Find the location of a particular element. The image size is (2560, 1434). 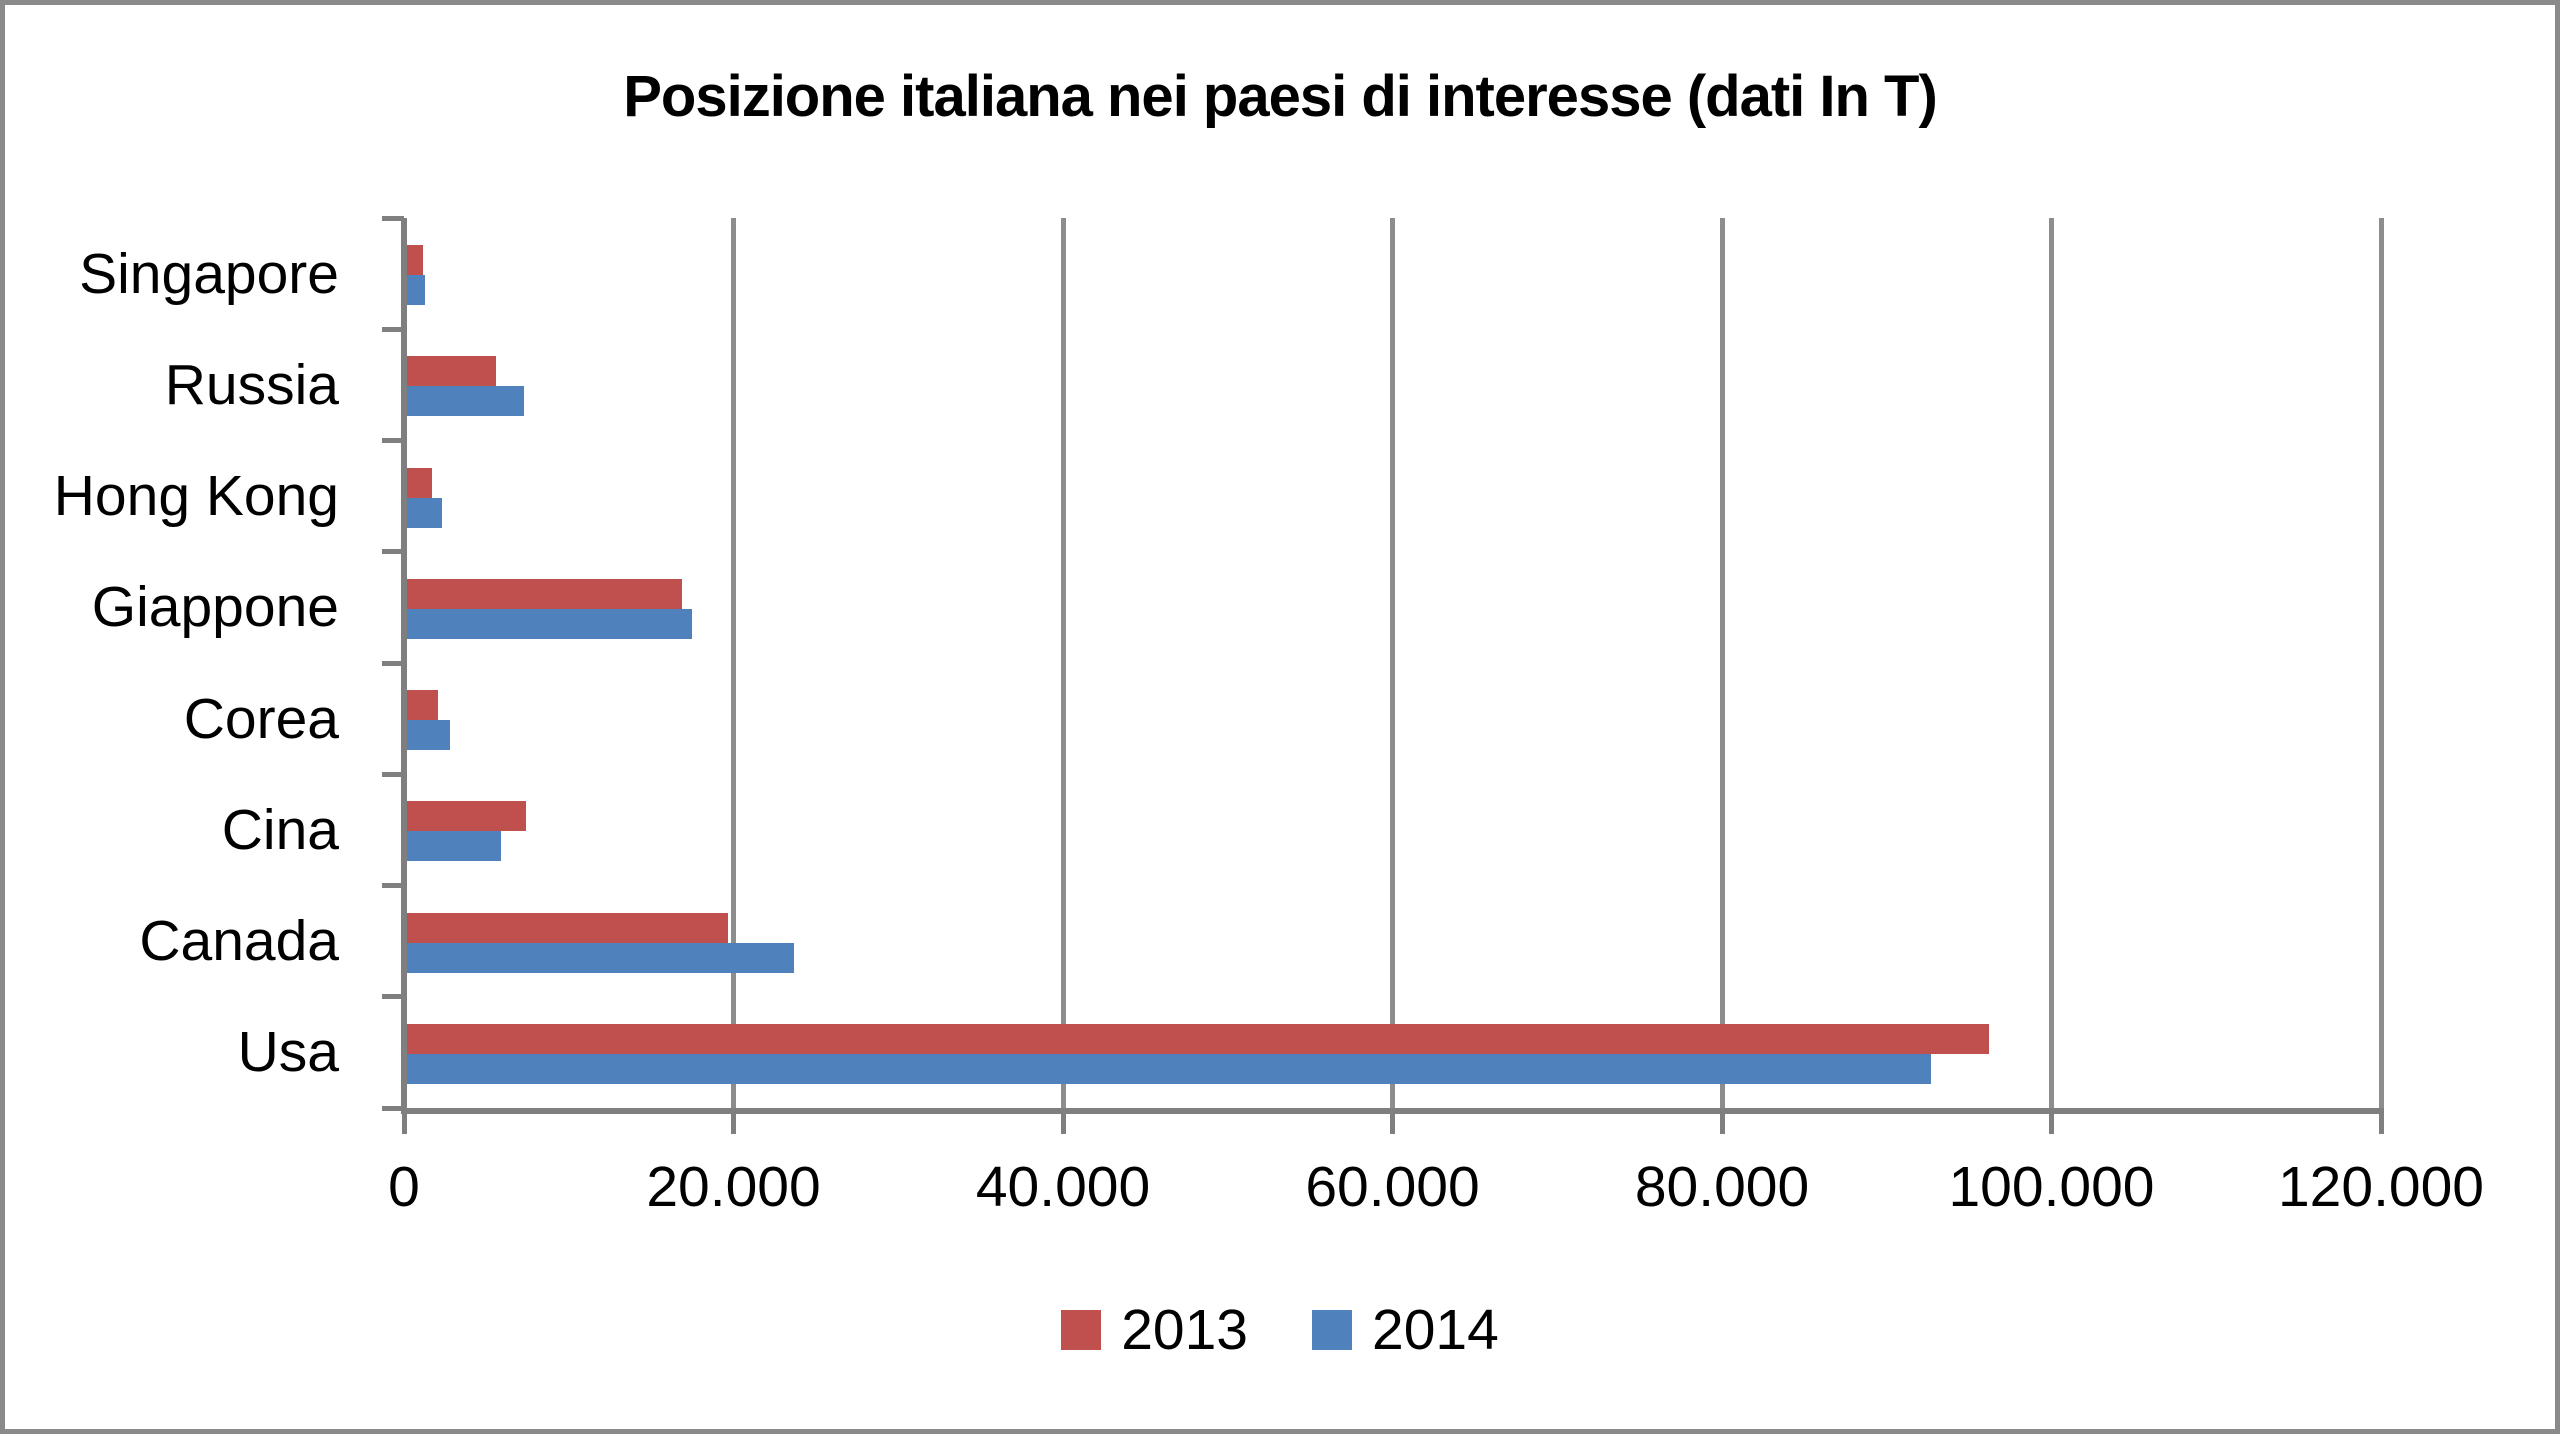

gridline-40.000 is located at coordinates (1063, 663).